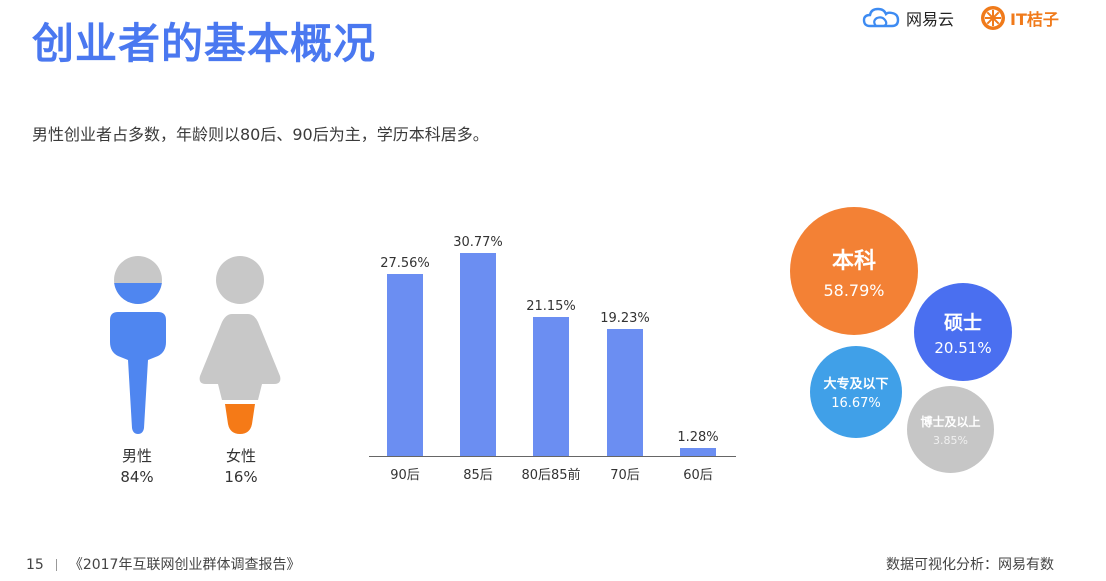 This screenshot has height=581, width=1106. What do you see at coordinates (478, 242) in the screenshot?
I see `bar-value-label: 30.77%` at bounding box center [478, 242].